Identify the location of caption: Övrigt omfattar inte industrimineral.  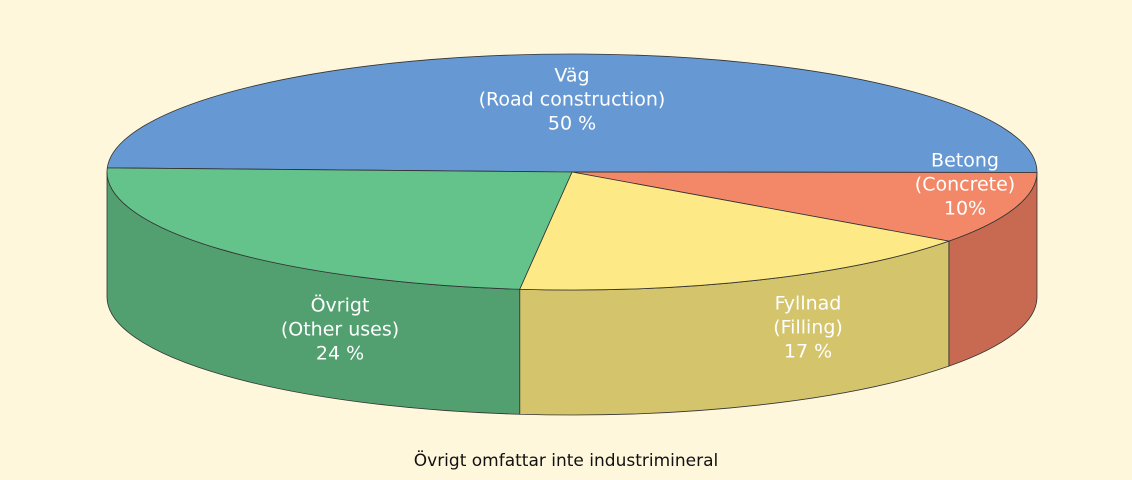
(566, 460).